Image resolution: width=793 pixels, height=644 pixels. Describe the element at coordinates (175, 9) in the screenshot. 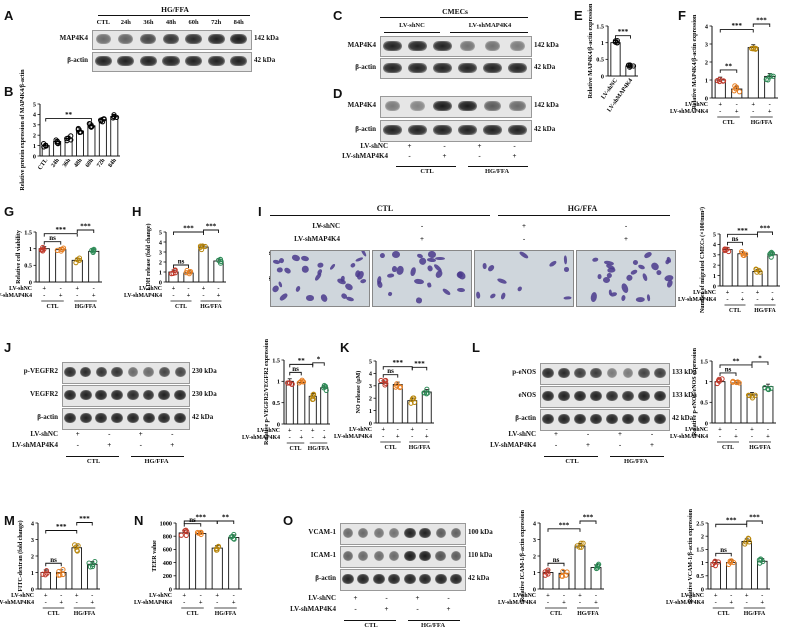

I see `panel-a-group-label: HG/FFA` at that location.